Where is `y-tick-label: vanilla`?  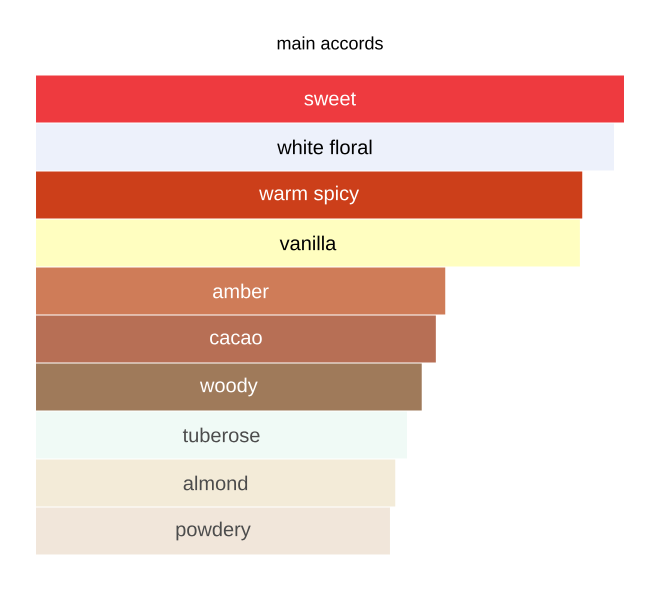
y-tick-label: vanilla is located at coordinates (308, 243).